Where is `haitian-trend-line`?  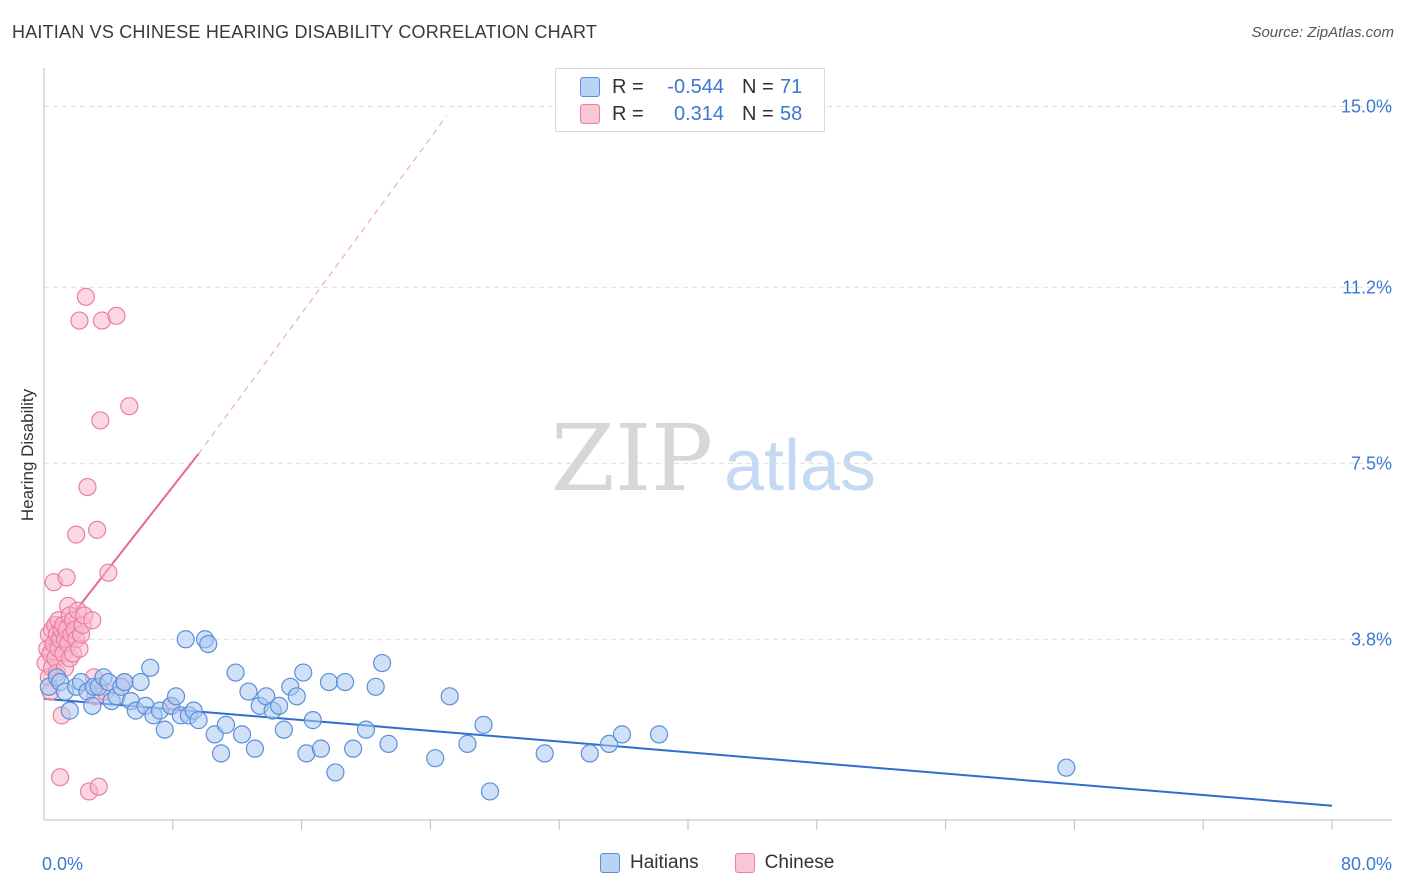
haitian-trend-line is located at coordinates (688, 752).